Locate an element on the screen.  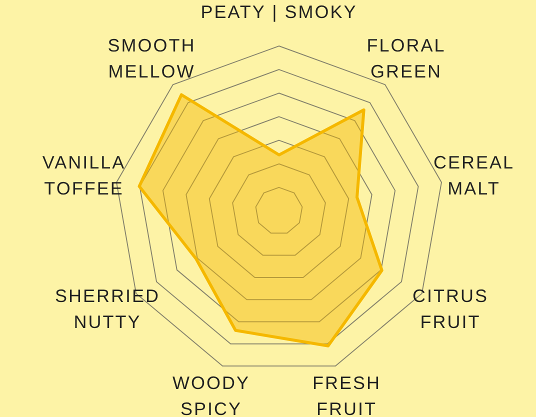
spoke-label: CITRUS FRUIT is located at coordinates (450, 309).